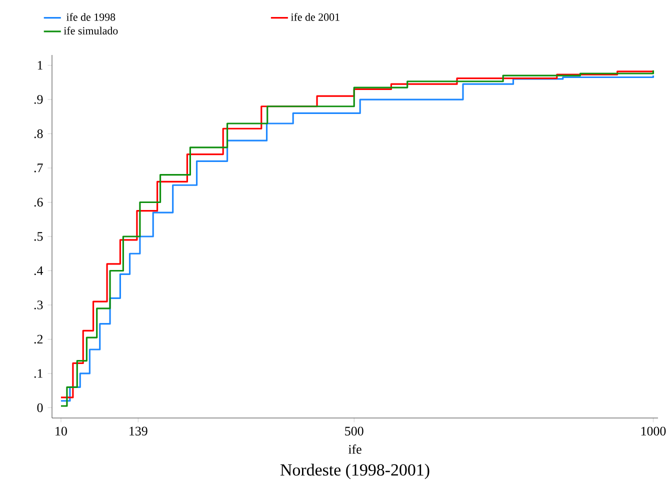 This screenshot has height=493, width=670. Describe the element at coordinates (40, 65) in the screenshot. I see `y-tick-label: 1` at that location.